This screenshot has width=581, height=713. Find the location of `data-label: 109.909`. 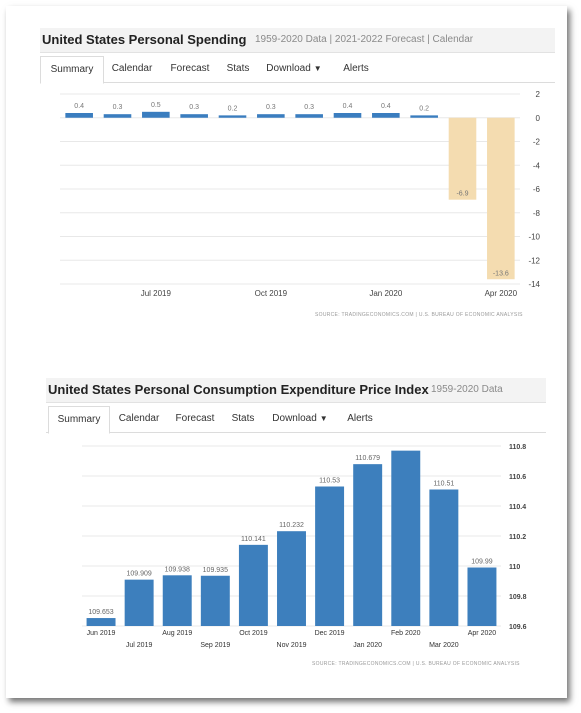

data-label: 109.909 is located at coordinates (138, 574).